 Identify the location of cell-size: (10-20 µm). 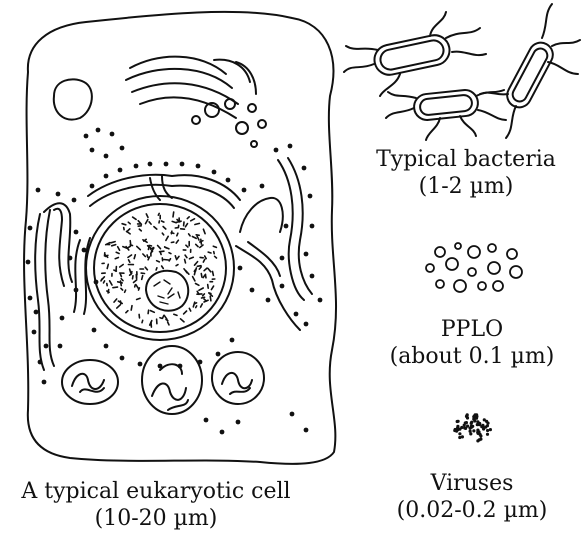
(156, 518).